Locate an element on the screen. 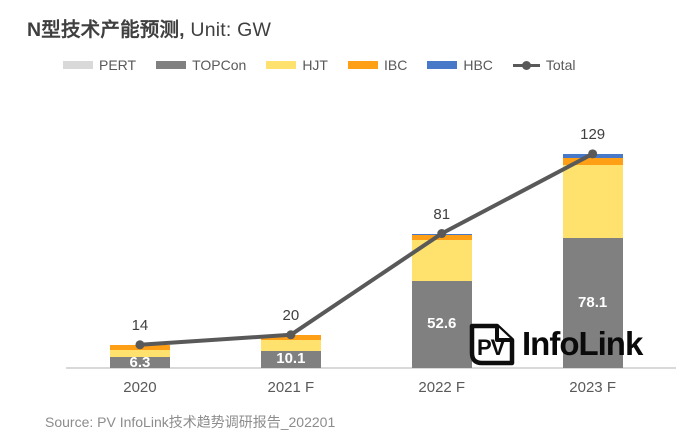 Image resolution: width=697 pixels, height=448 pixels. bar-segment-ibc-2020 is located at coordinates (139, 347).